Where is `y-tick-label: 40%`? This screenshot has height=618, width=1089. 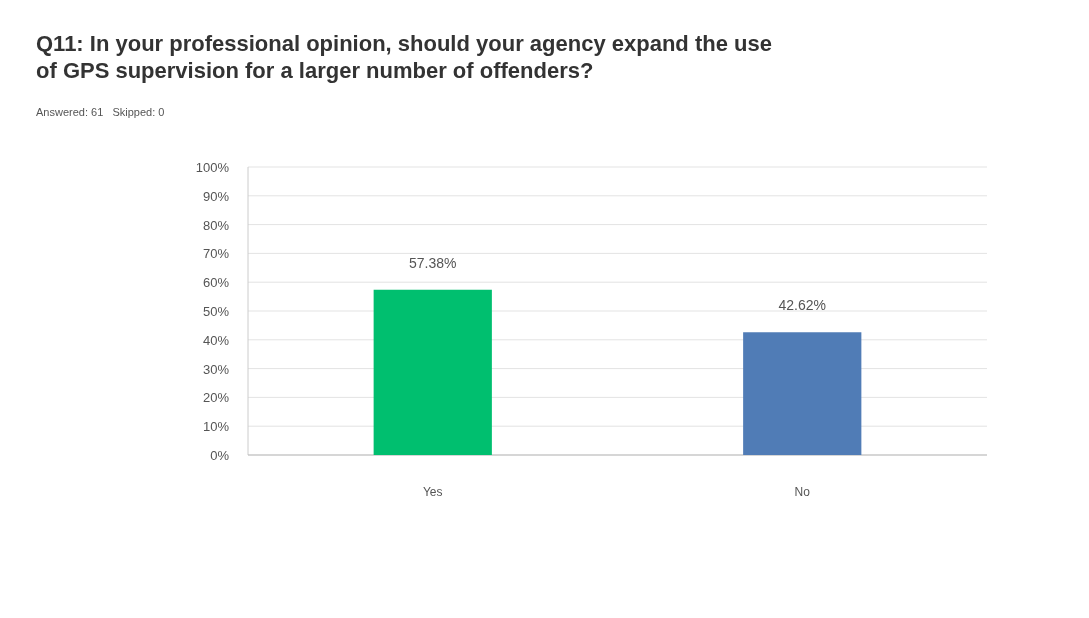 y-tick-label: 40% is located at coordinates (216, 340).